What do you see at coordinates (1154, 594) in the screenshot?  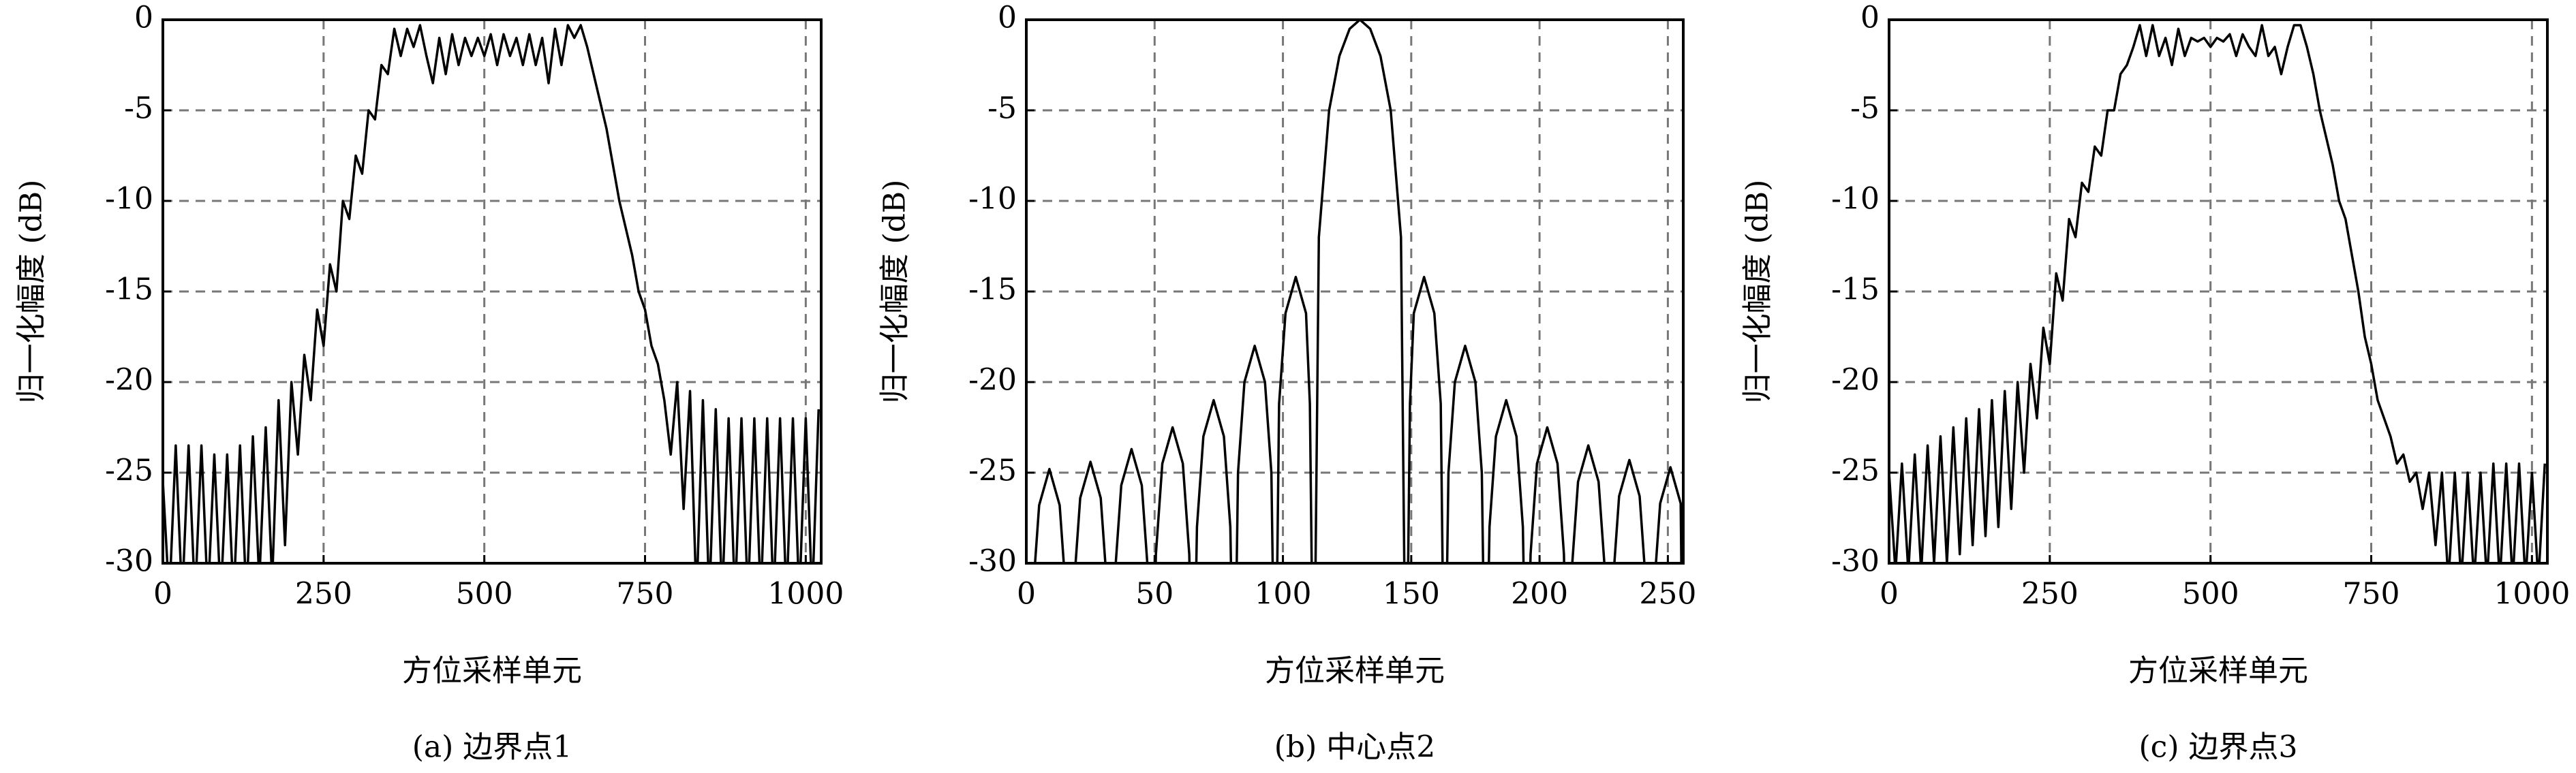 I see `x-tick-label: 50` at bounding box center [1154, 594].